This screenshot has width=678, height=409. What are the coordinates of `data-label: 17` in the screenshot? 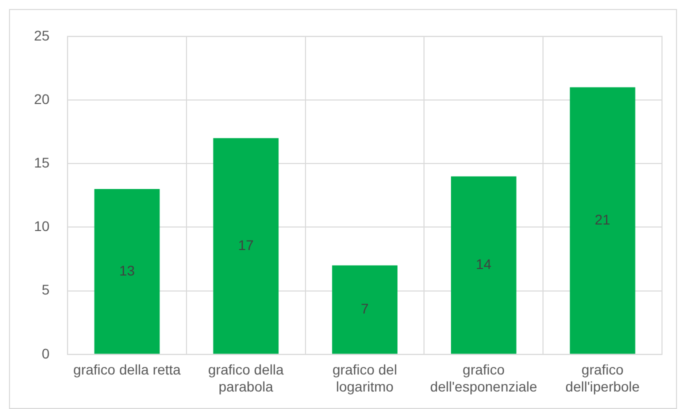 It's located at (246, 244).